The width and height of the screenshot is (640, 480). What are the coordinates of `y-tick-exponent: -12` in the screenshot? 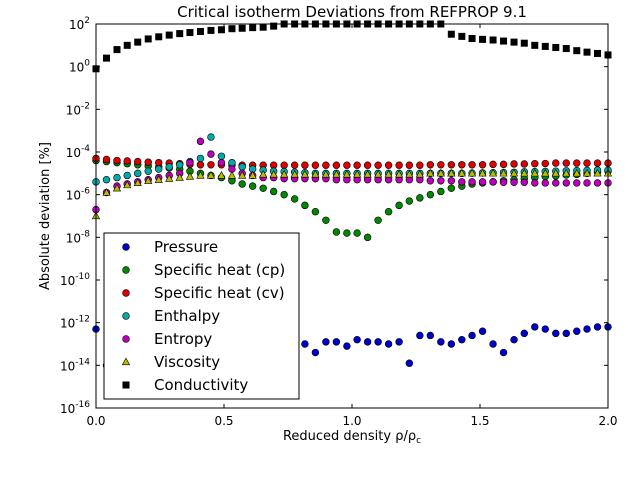 It's located at (82, 320).